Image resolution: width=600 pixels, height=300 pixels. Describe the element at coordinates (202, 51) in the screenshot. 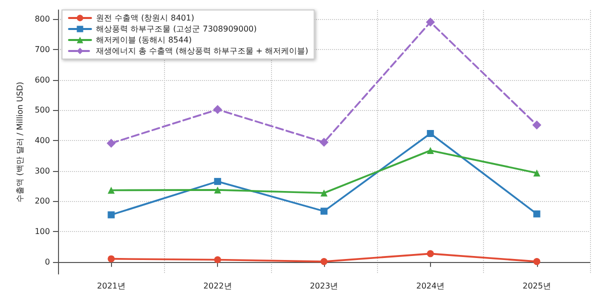

I see `legend-label: 재생에너지 총 수출액 (해상풍력 하부구조물 + 해저케이블)` at that location.